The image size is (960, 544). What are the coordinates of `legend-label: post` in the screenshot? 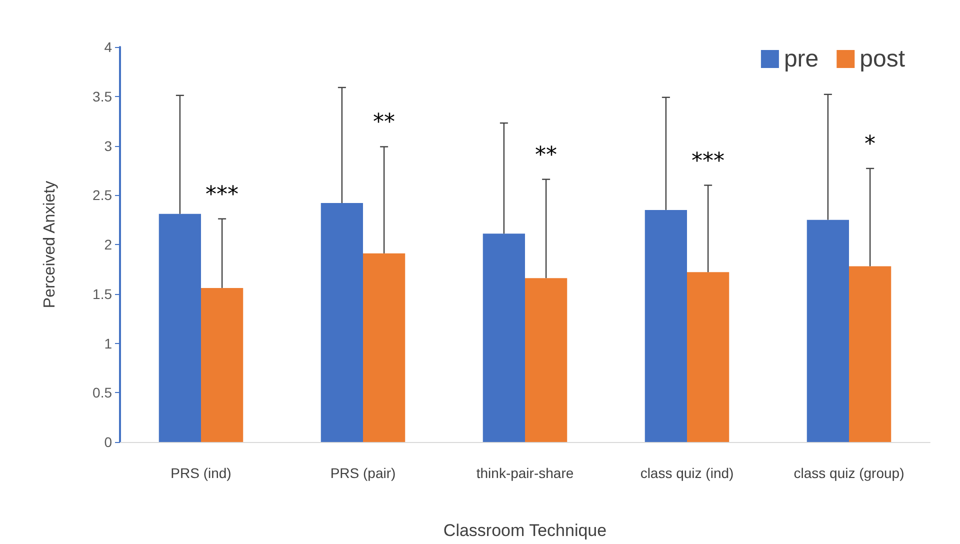 It's located at (883, 59).